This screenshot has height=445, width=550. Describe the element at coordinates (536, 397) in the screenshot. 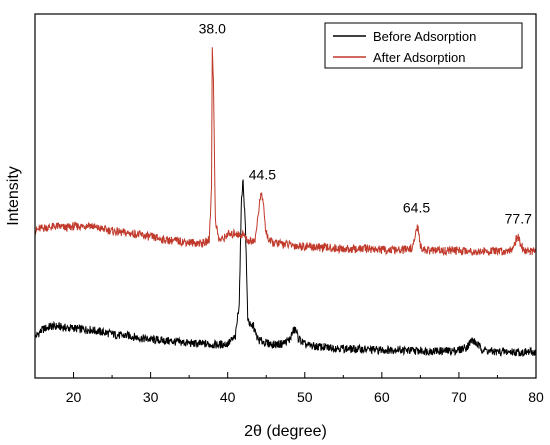

I see `x-tick-label: 80` at that location.